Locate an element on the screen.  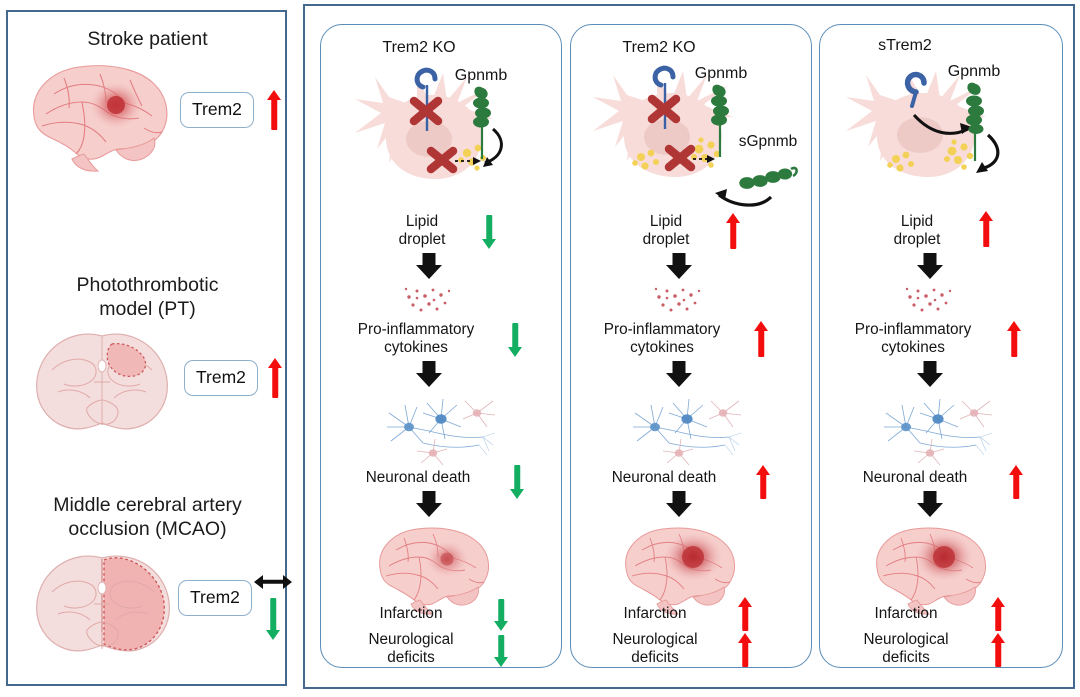
mouse-coronal-section-pt-lesion-icon is located at coordinates (102, 385).